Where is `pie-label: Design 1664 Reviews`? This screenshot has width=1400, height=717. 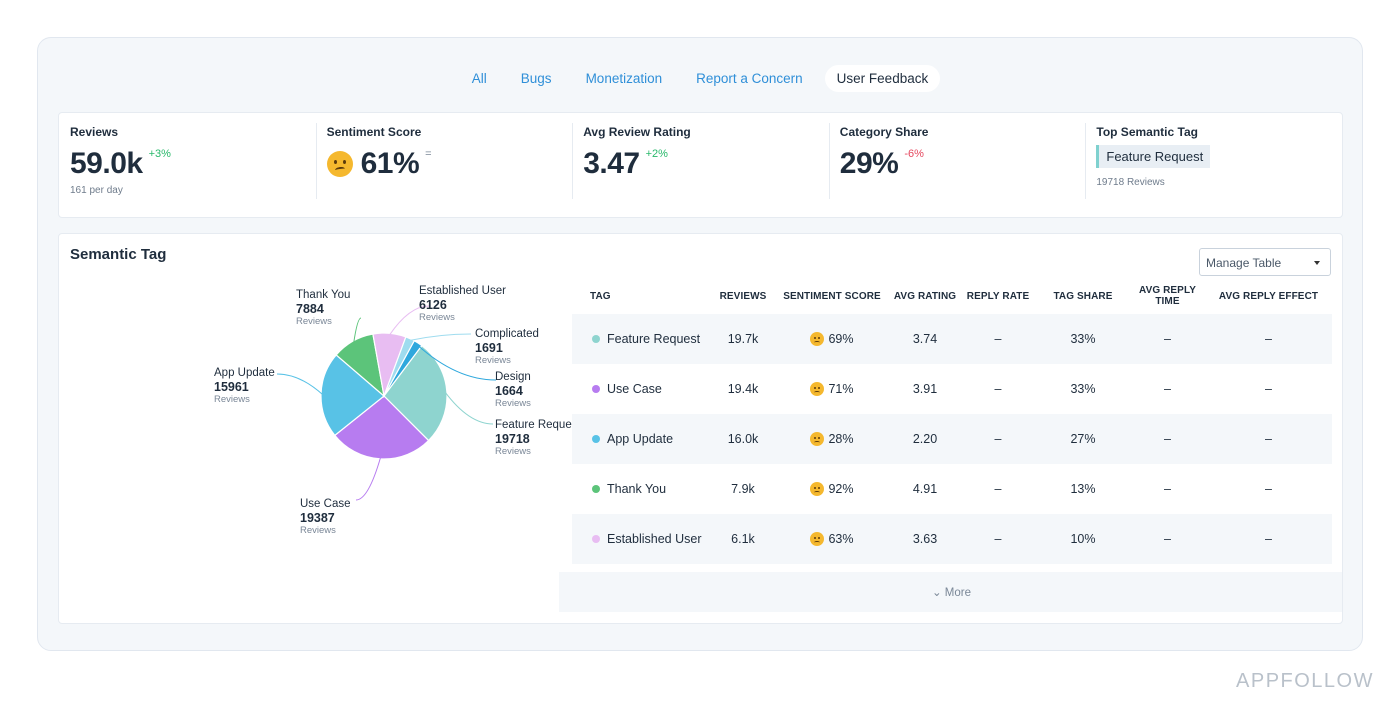
pie-label: Design 1664 Reviews is located at coordinates (513, 390).